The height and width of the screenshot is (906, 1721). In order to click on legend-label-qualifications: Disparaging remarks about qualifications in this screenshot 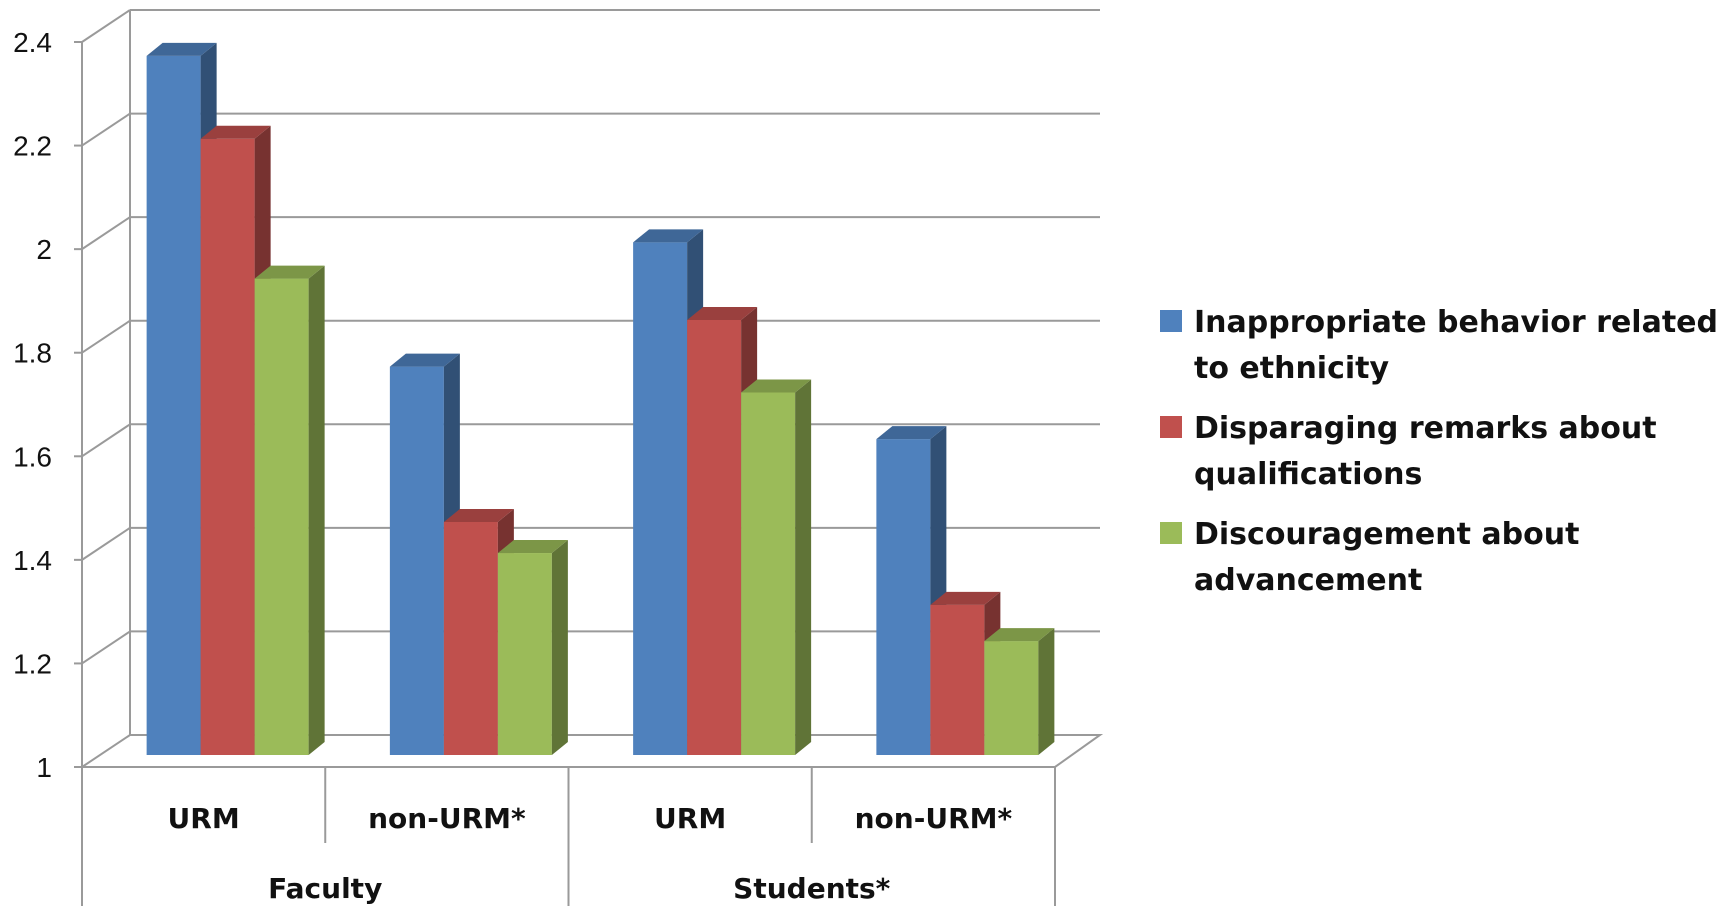, I will do `click(1425, 451)`.